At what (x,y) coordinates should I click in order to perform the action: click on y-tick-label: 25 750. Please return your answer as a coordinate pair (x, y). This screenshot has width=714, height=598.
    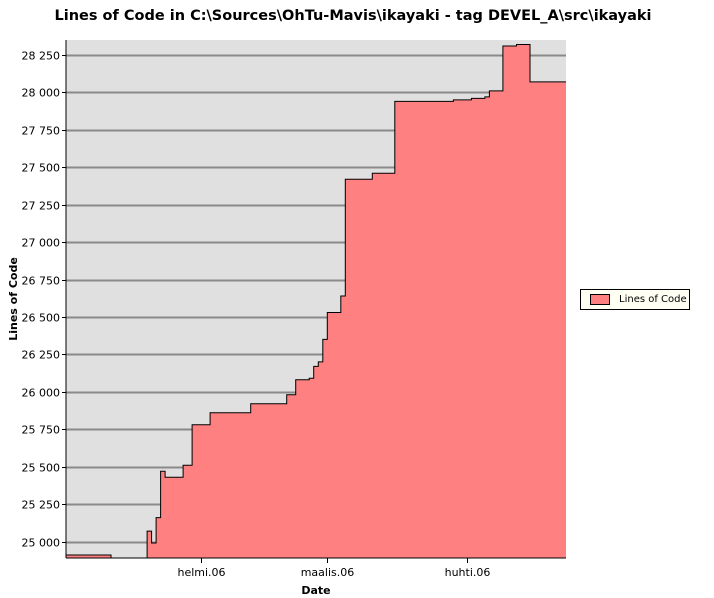
    Looking at the image, I should click on (41, 430).